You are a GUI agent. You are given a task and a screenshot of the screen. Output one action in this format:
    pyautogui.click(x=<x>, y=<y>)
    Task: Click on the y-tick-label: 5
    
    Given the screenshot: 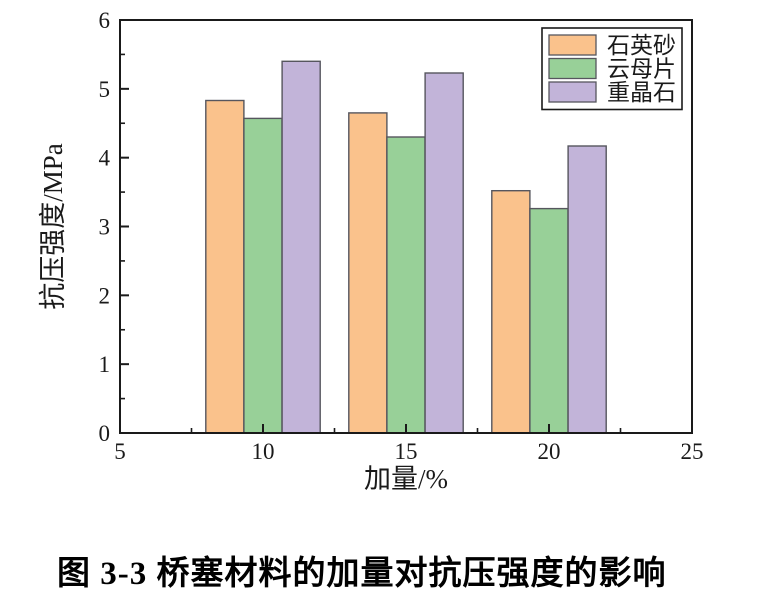 What is the action you would take?
    pyautogui.click(x=105, y=89)
    